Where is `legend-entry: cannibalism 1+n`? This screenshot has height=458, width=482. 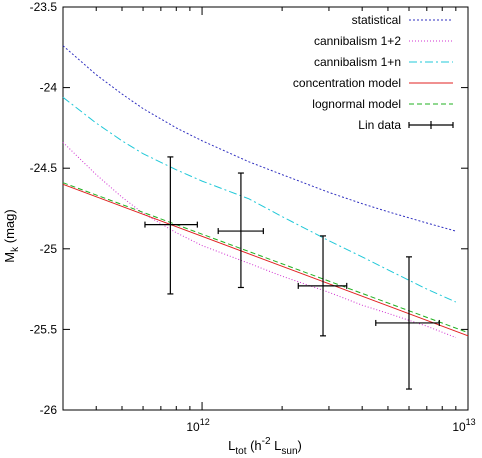
legend-entry: cannibalism 1+n is located at coordinates (383, 62).